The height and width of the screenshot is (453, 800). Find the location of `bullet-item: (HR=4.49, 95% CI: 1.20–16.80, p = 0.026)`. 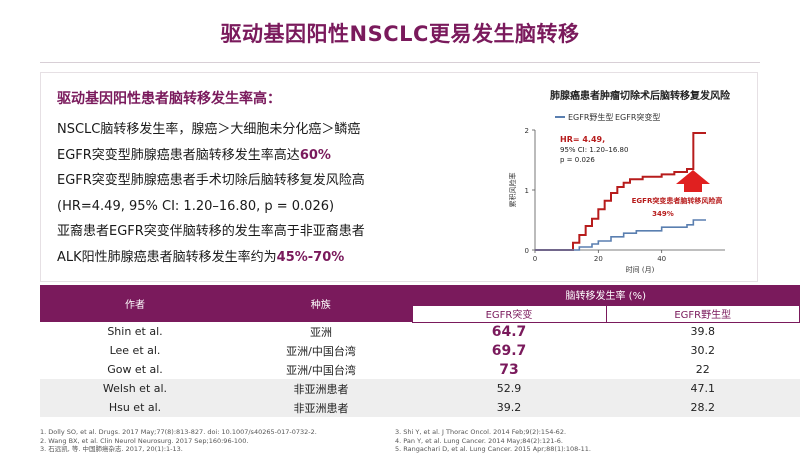

bullet-item: (HR=4.49, 95% CI: 1.20–16.80, p = 0.026) is located at coordinates (277, 207).